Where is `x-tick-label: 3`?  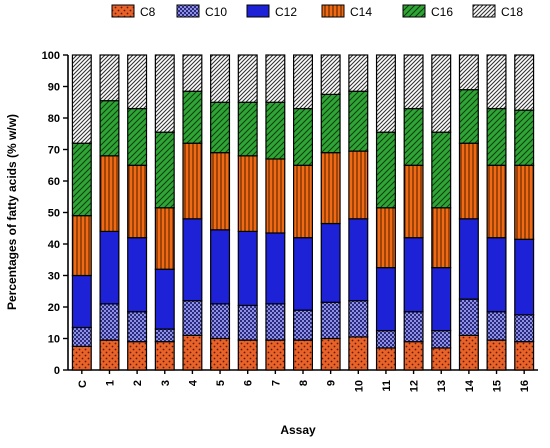 x-tick-label: 3 is located at coordinates (166, 383).